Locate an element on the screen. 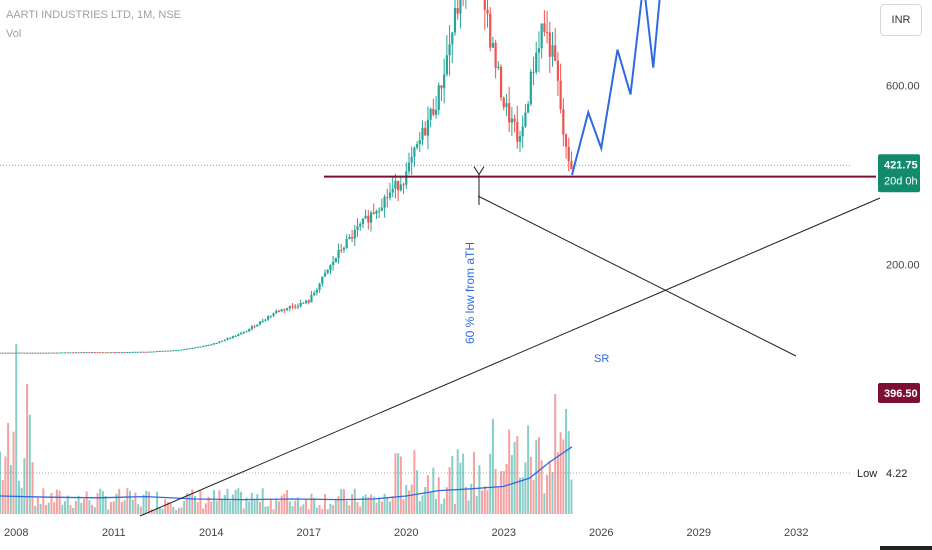  scrollbar-handle is located at coordinates (906, 548).